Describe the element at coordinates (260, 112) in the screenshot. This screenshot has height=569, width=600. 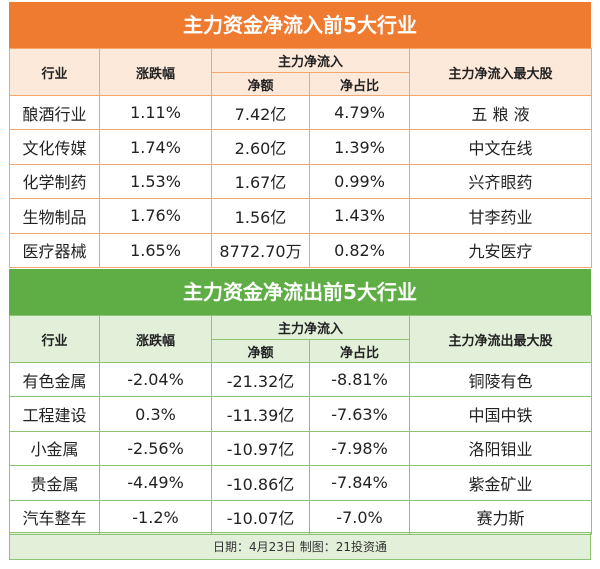
I see `table-cell: 7.42亿` at that location.